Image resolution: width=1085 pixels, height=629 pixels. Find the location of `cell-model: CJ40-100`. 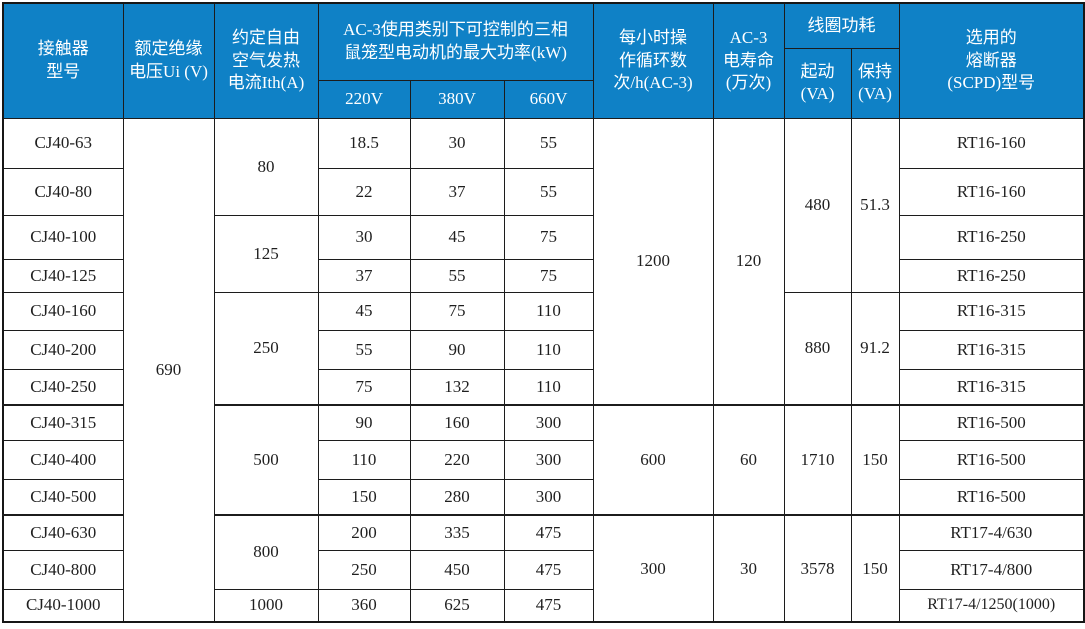

cell-model: CJ40-100 is located at coordinates (63, 237).